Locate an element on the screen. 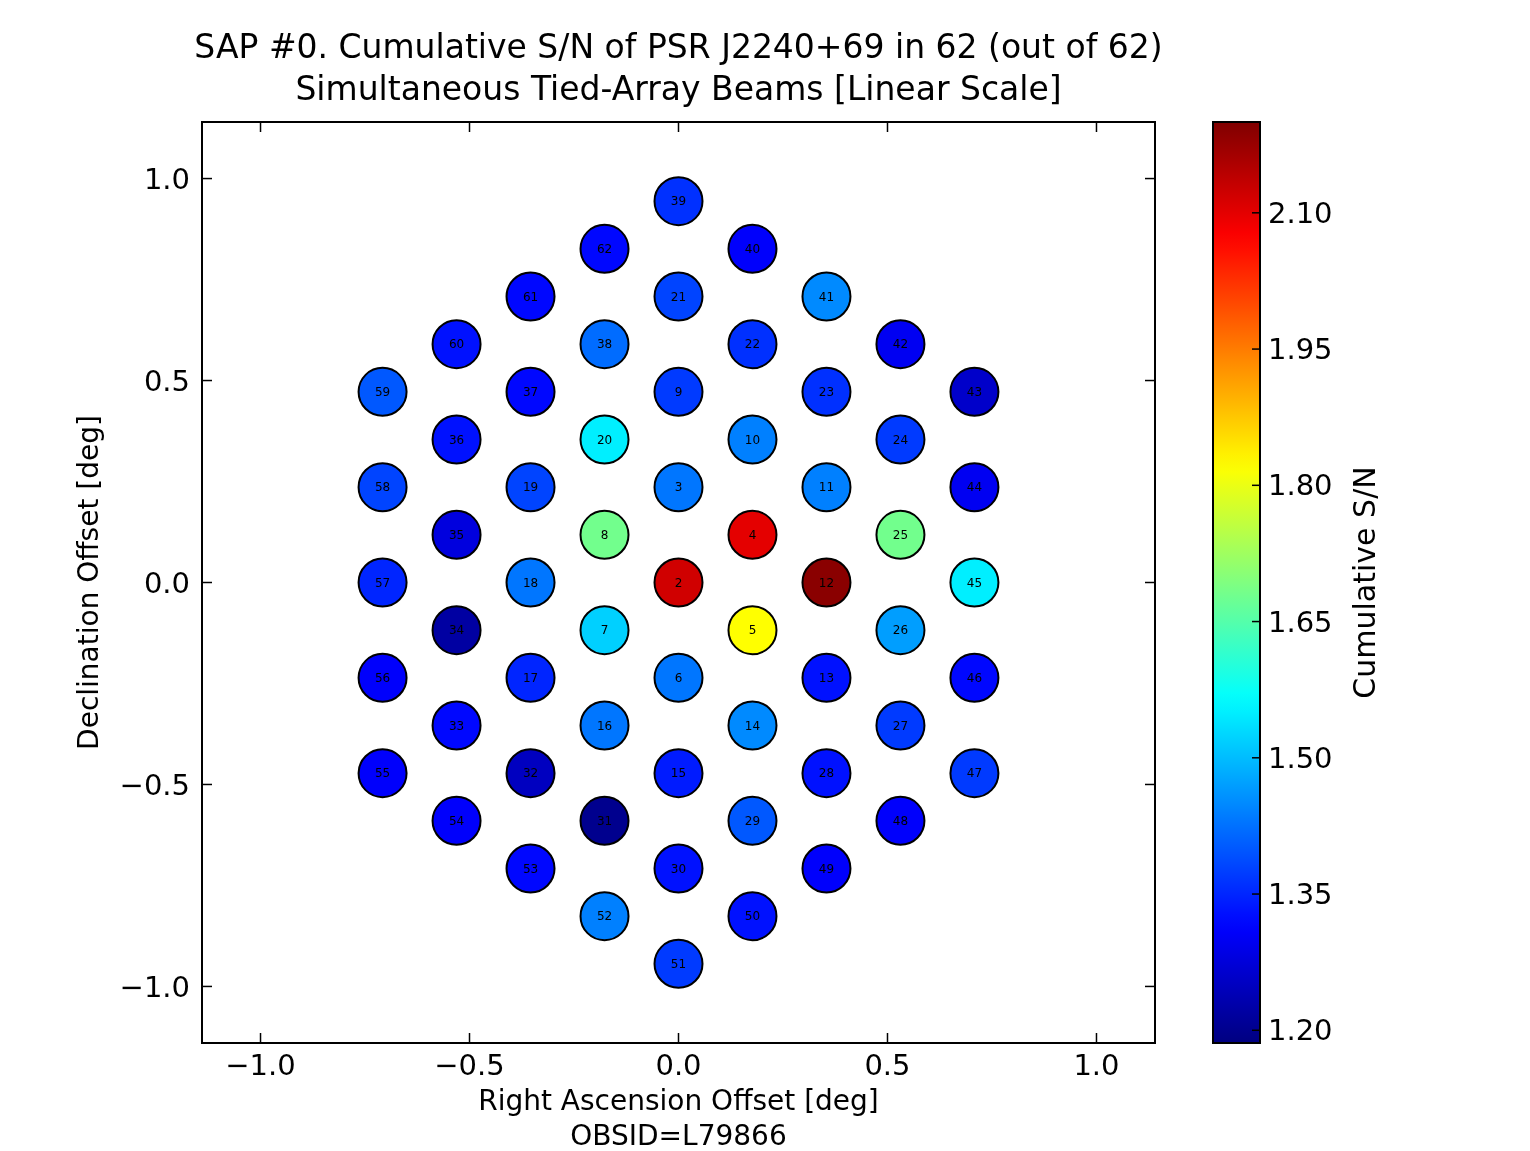 This screenshot has width=1530, height=1151. annotation: 56 is located at coordinates (382, 678).